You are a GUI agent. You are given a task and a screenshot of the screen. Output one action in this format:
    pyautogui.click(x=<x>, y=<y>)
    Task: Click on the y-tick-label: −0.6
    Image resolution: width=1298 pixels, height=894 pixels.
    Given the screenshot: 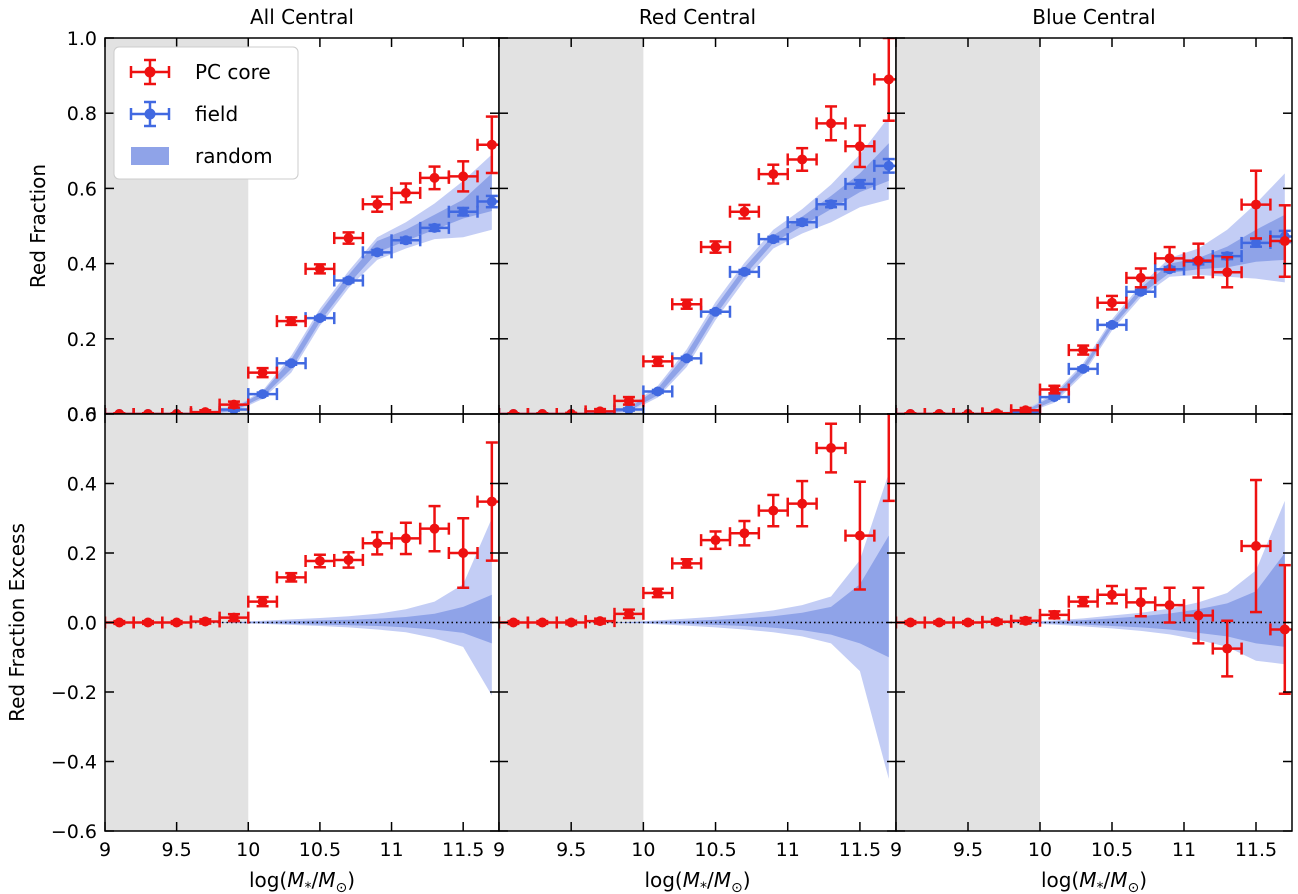 What is the action you would take?
    pyautogui.click(x=74, y=832)
    